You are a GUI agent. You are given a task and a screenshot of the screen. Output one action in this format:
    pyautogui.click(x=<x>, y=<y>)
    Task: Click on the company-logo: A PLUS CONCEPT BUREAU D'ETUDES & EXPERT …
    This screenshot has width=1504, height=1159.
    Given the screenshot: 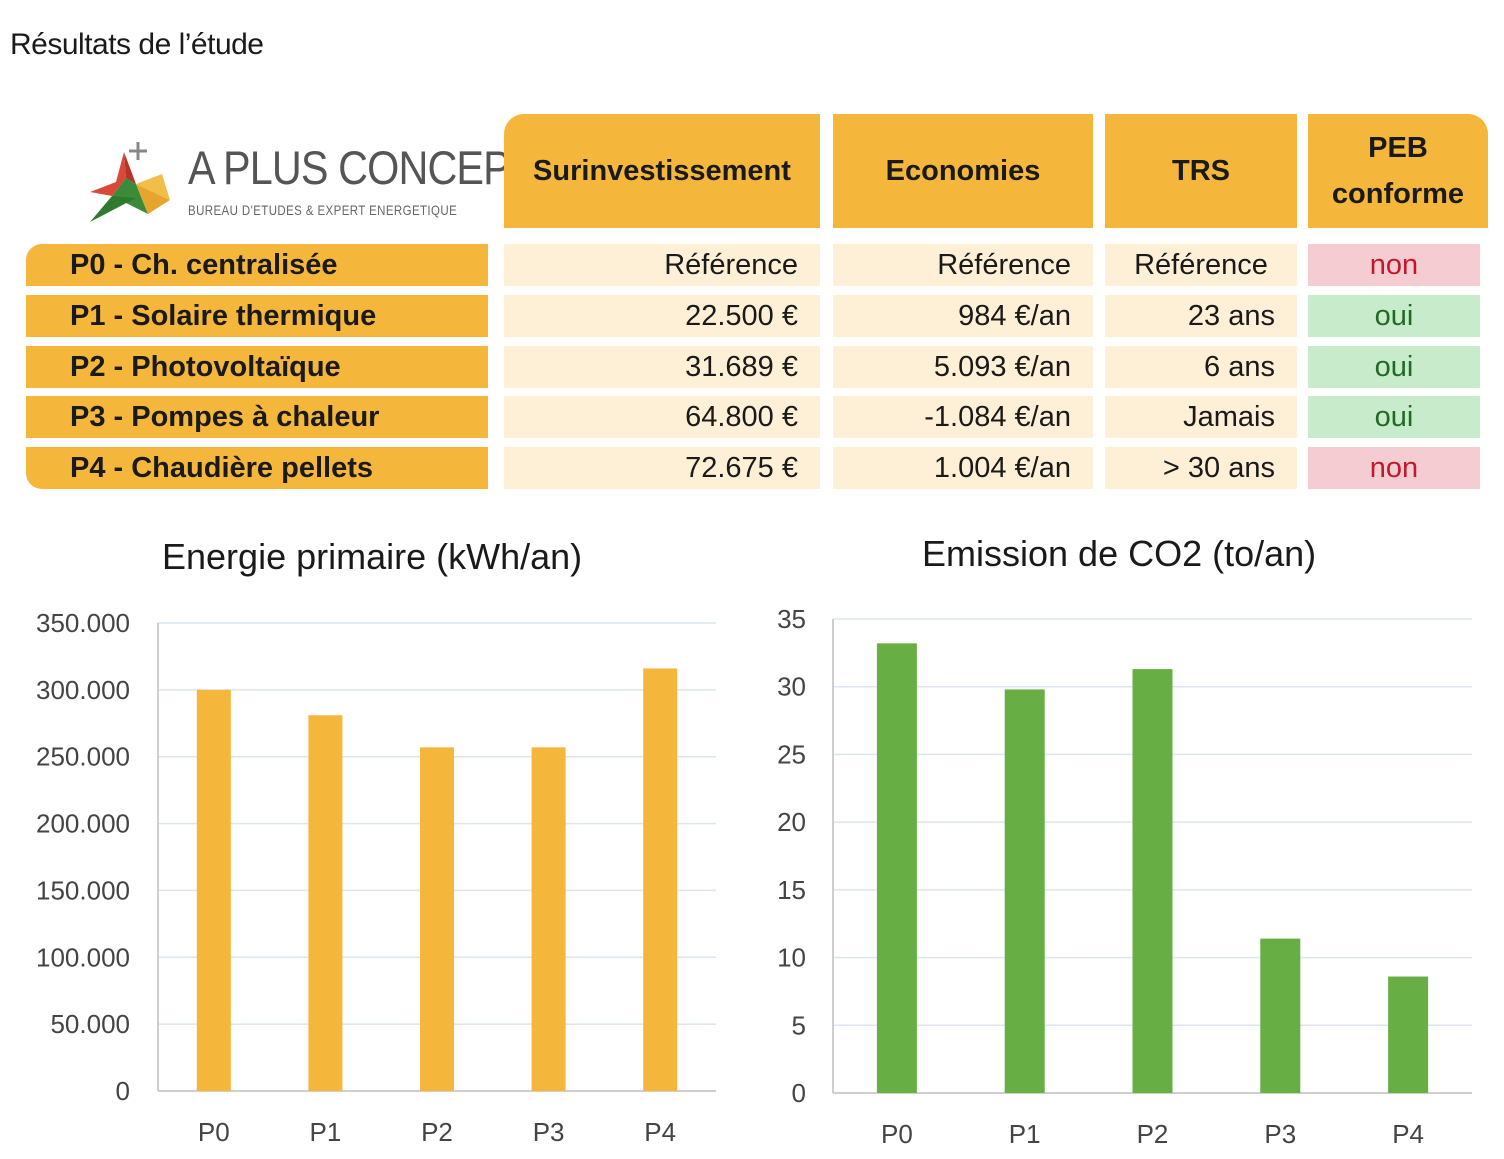 What is the action you would take?
    pyautogui.click(x=310, y=183)
    